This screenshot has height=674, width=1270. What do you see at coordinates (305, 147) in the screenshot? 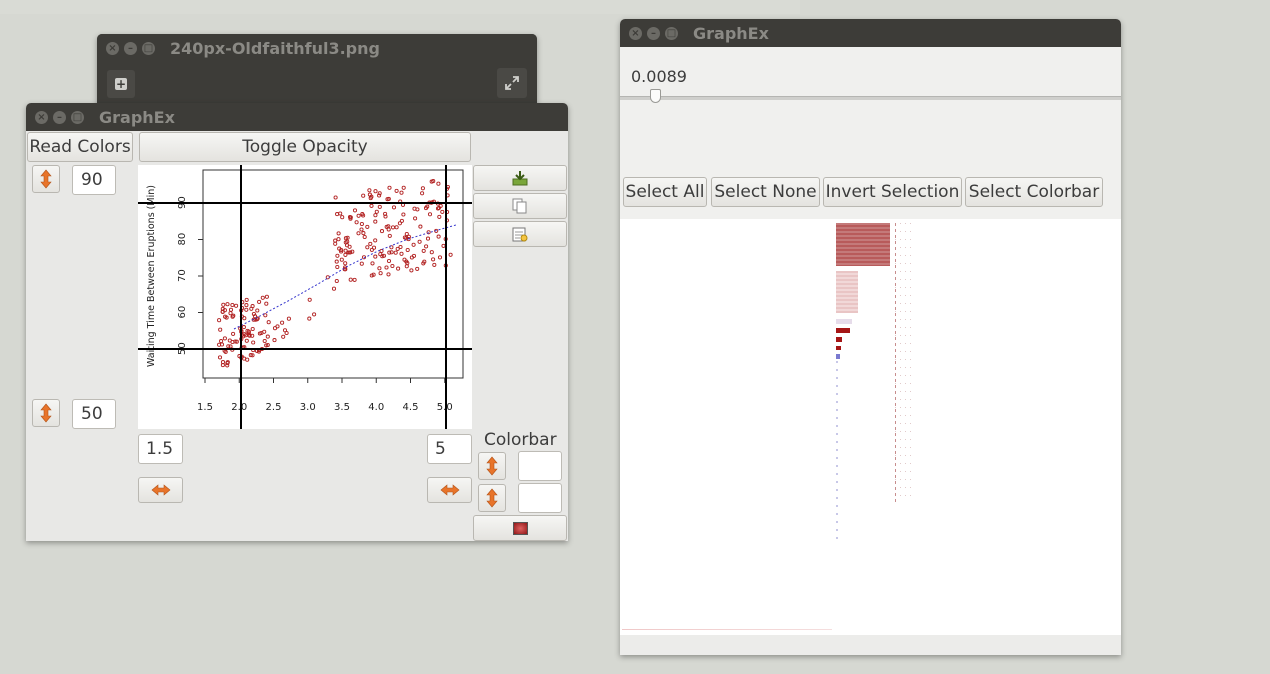
I see `toggle-opacity-button: Toggle Opacity` at bounding box center [305, 147].